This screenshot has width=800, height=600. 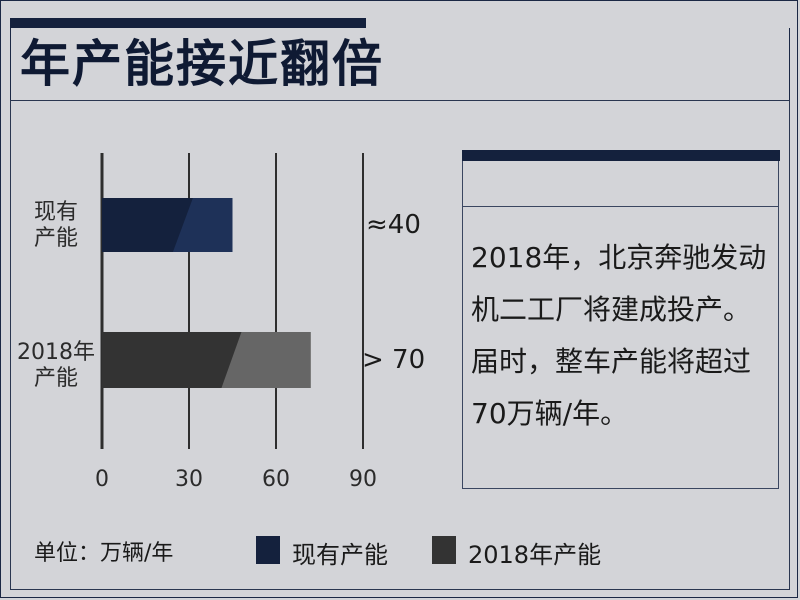 I want to click on title-panel, so click(x=400, y=64).